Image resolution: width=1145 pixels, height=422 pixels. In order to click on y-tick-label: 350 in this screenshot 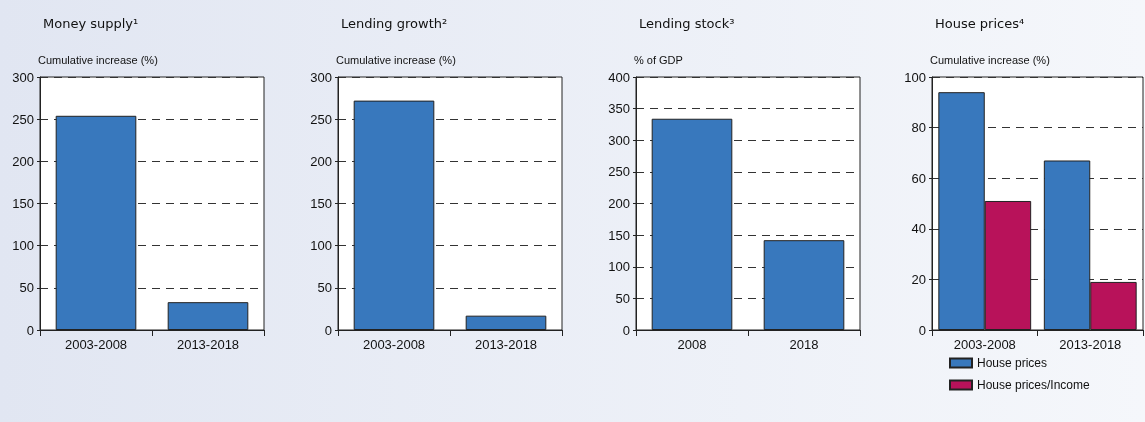, I will do `click(619, 109)`.